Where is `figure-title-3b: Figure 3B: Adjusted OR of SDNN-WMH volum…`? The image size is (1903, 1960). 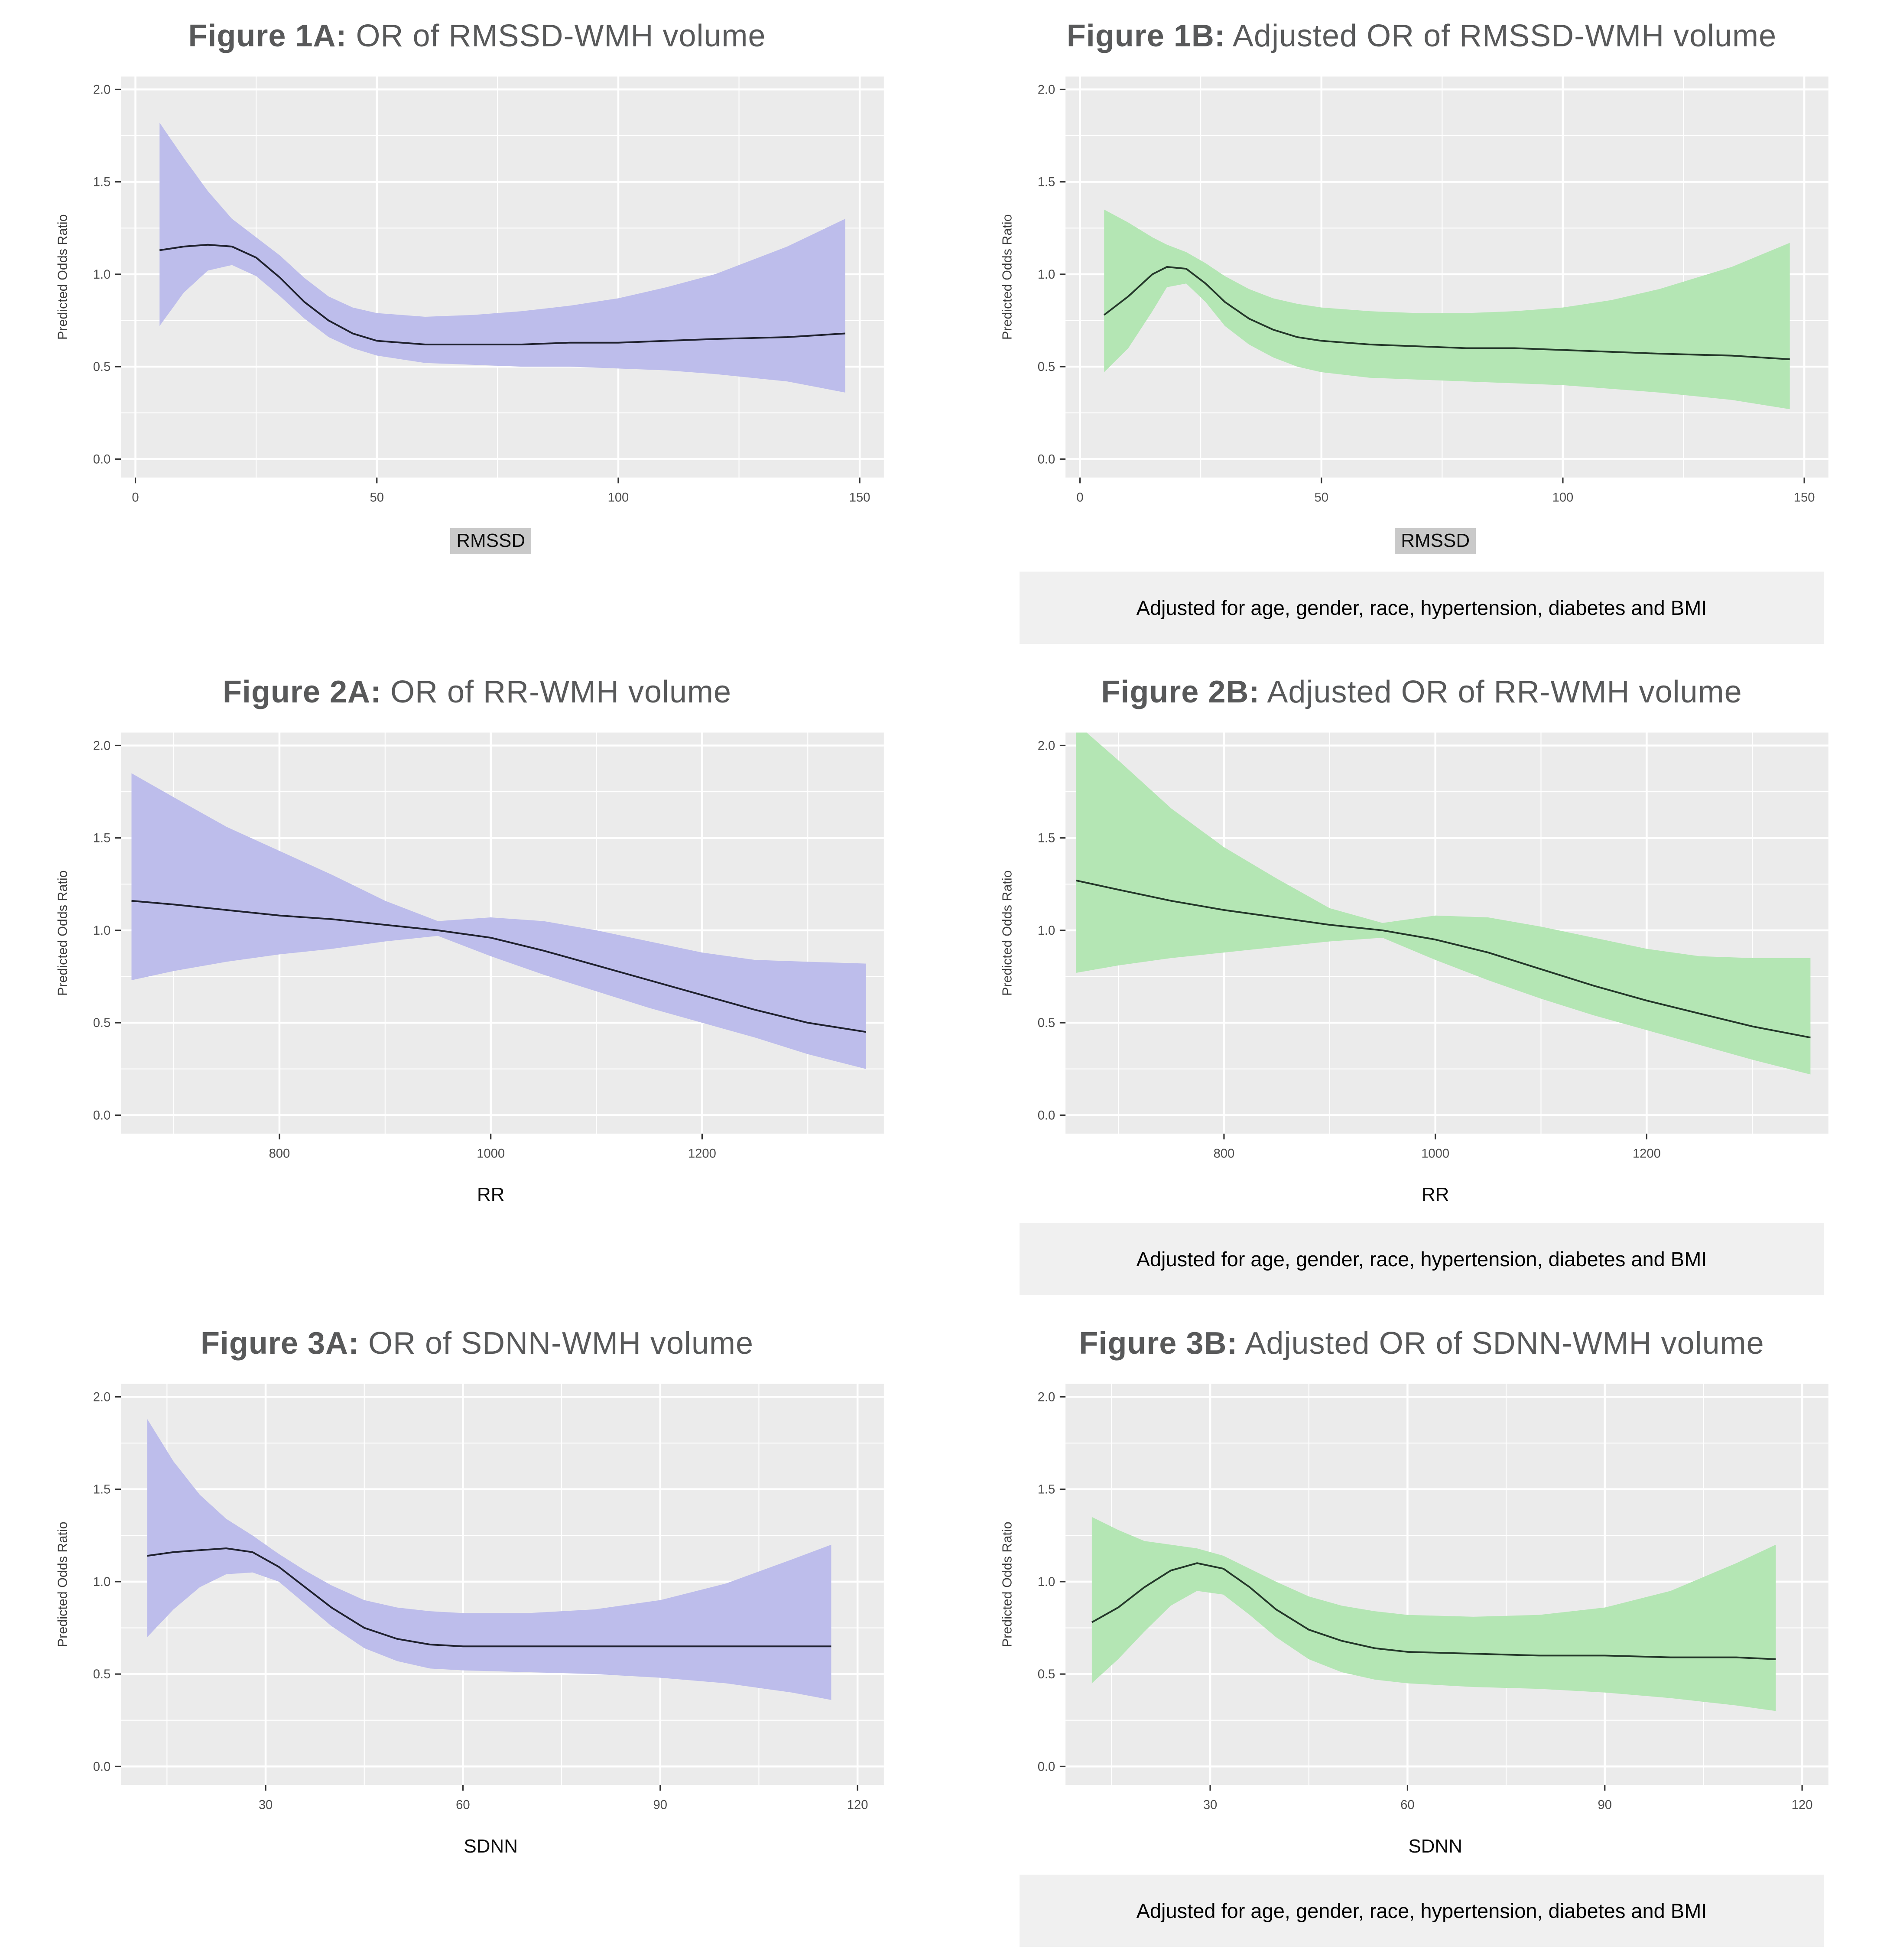
figure-title-3b: Figure 3B: Adjusted OR of SDNN-WMH volum… is located at coordinates (1421, 1343).